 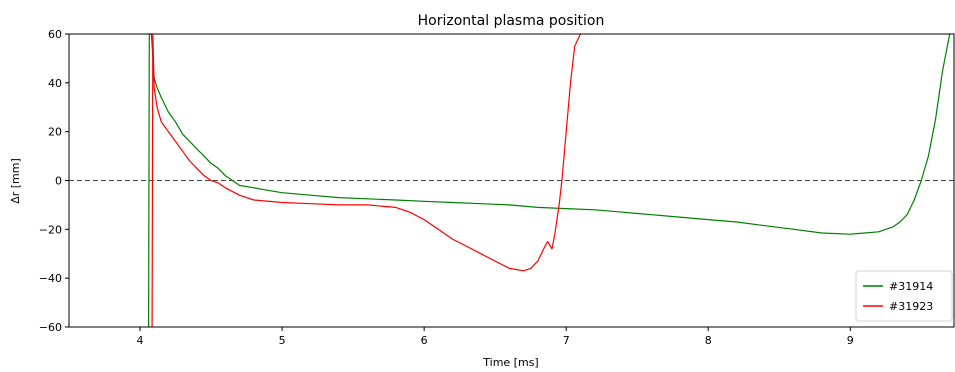 I want to click on x-tick-label: 6, so click(x=424, y=340).